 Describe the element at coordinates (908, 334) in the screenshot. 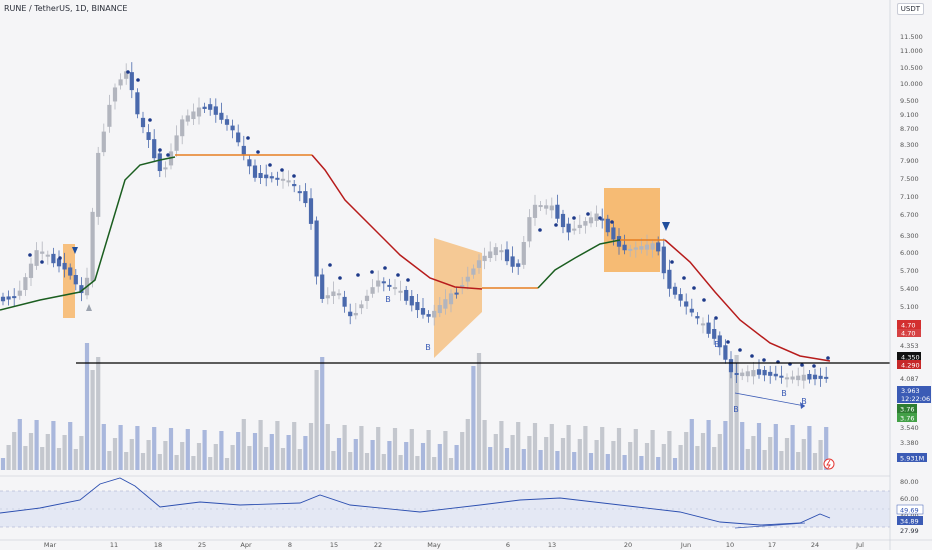

I see `badge-b: 4.70` at that location.